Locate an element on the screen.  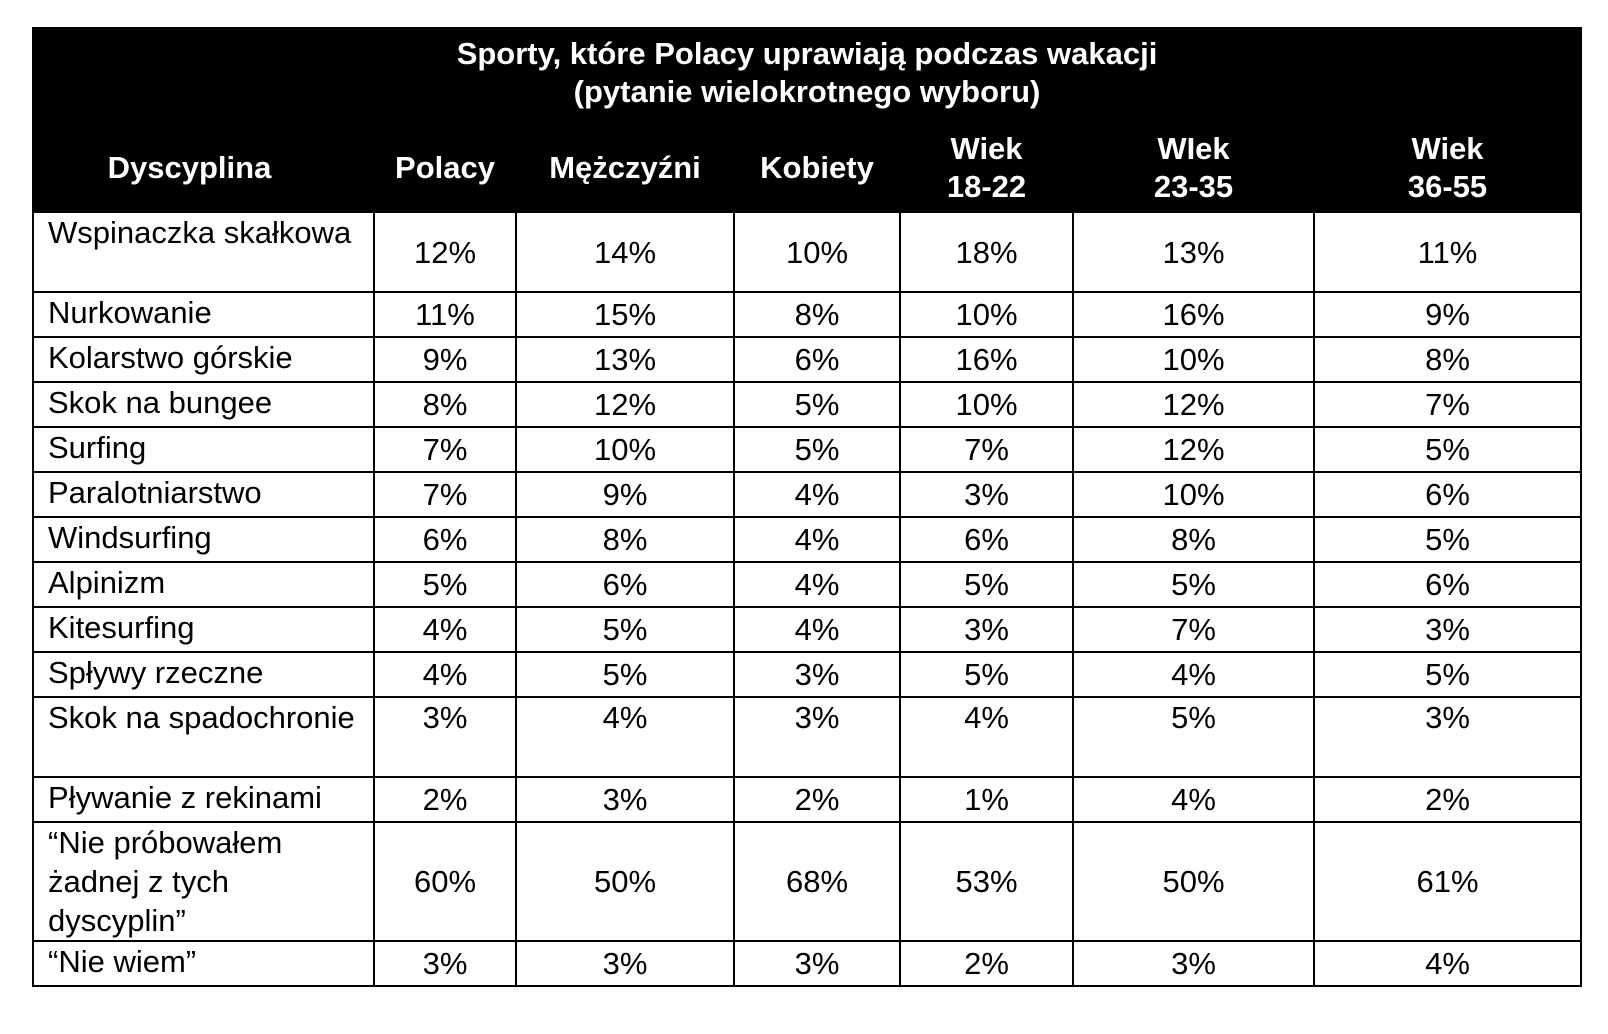
column-header: Dyscyplina is located at coordinates (203, 168).